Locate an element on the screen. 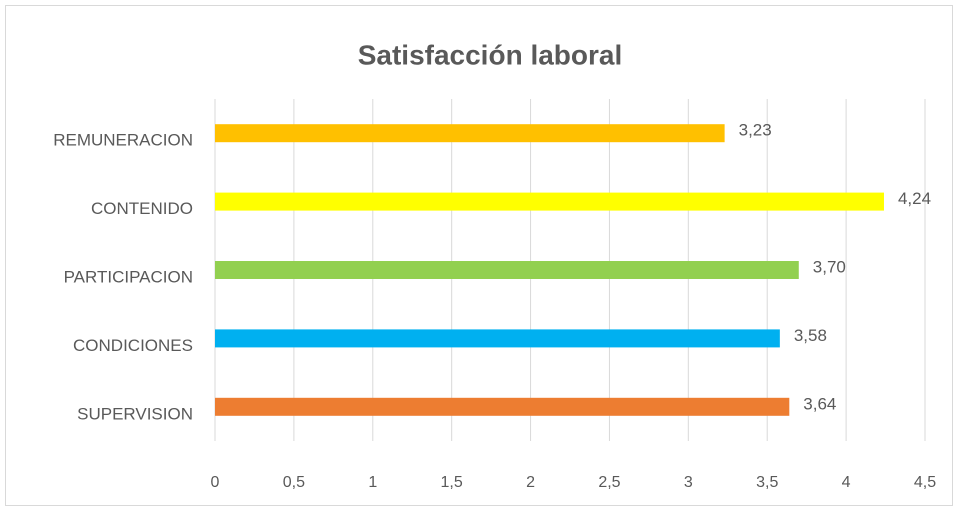 This screenshot has height=511, width=958. data-label: 3,64 is located at coordinates (819, 403).